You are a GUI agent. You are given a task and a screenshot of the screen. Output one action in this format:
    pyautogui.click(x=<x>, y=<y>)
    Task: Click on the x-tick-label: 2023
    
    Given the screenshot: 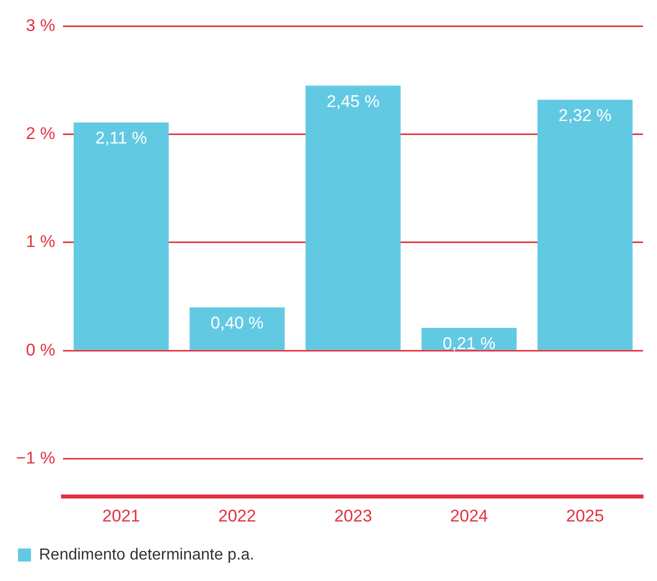 What is the action you would take?
    pyautogui.click(x=353, y=516)
    